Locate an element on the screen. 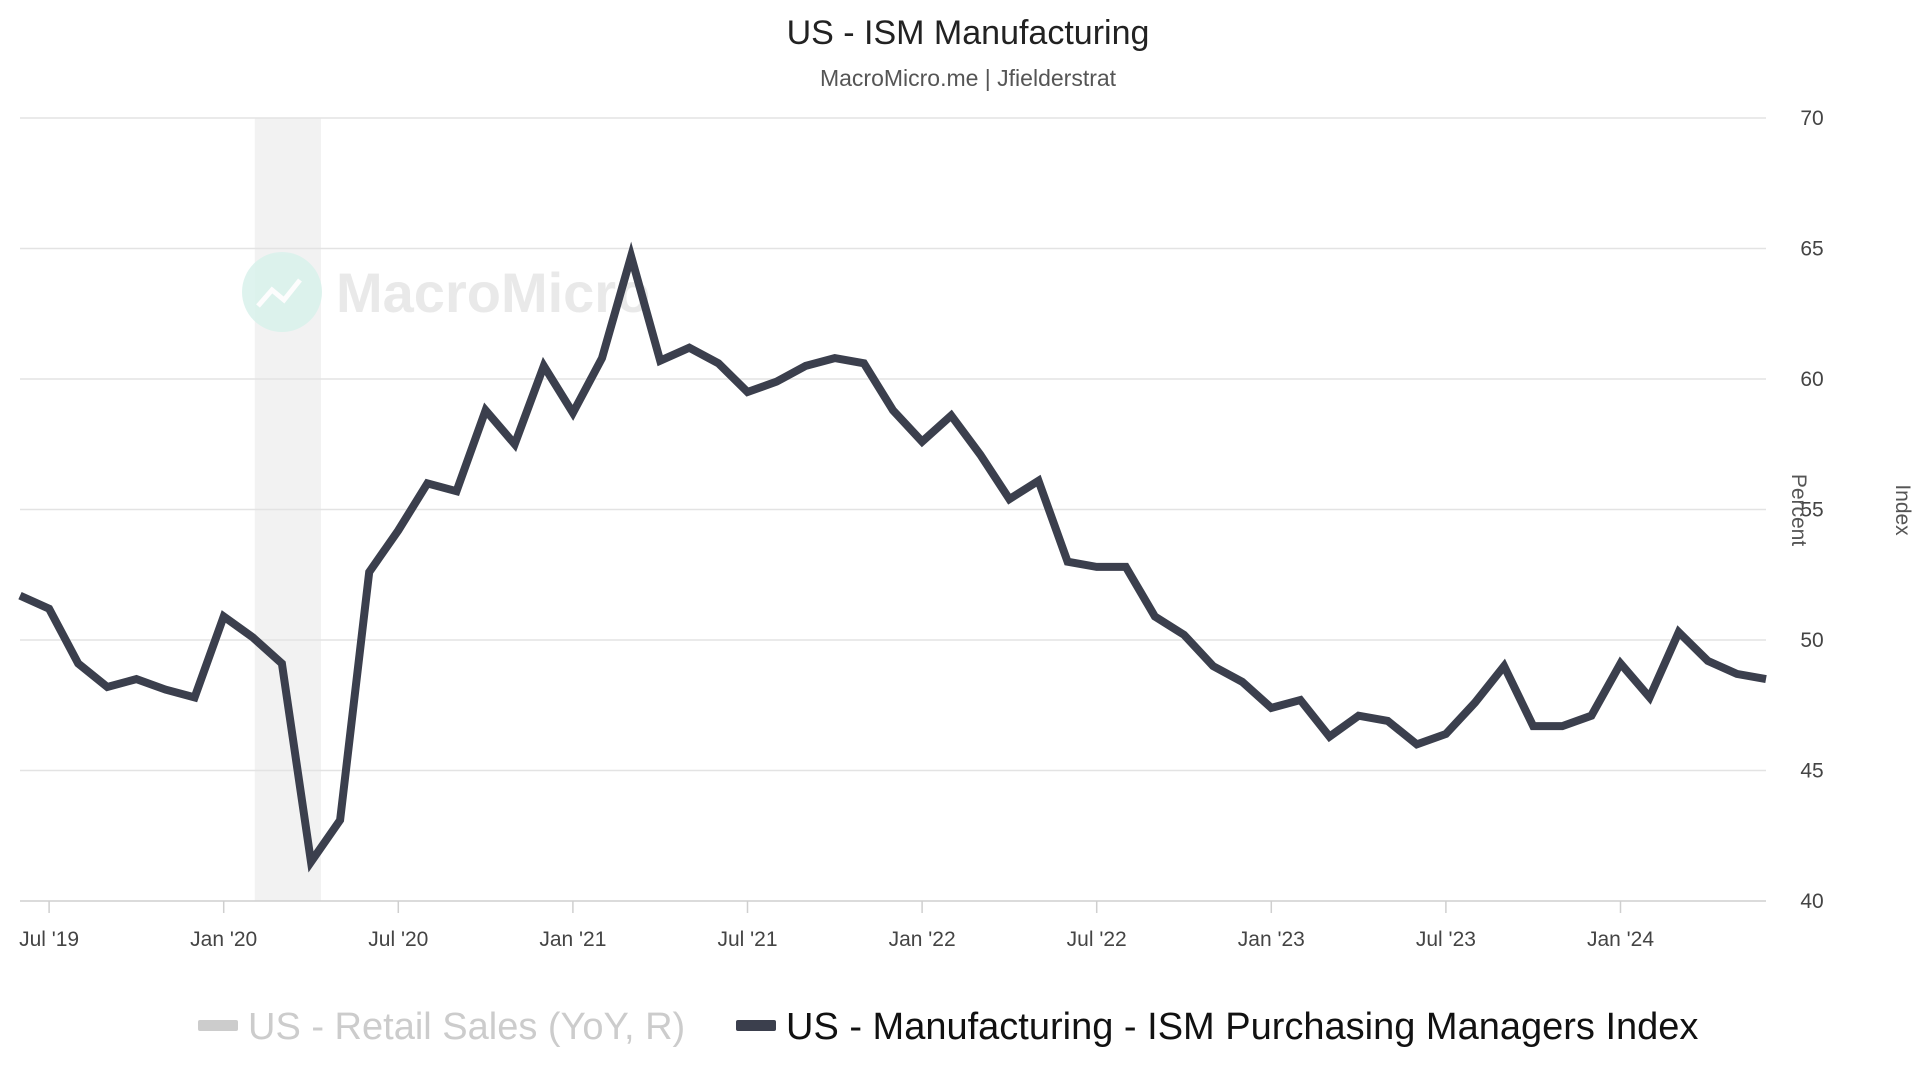  y-axis-title-percent: Percent is located at coordinates (1798, 510).